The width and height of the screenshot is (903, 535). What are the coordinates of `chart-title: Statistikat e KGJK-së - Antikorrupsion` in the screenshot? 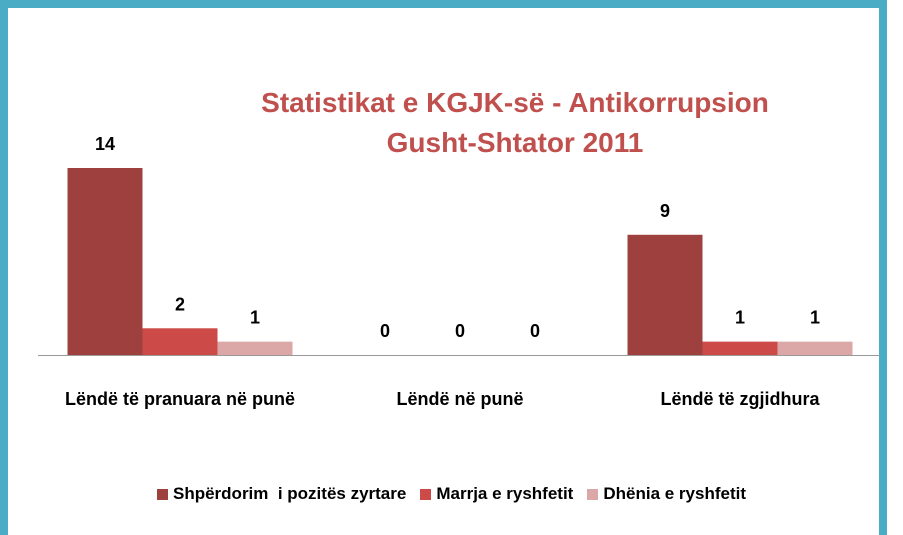 It's located at (515, 102).